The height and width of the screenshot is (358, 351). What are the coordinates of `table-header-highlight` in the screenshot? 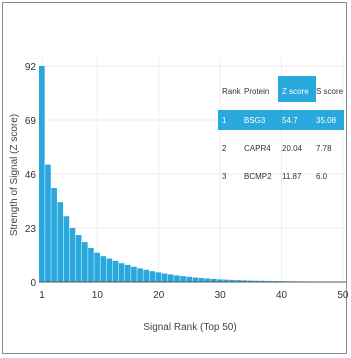 It's located at (297, 89).